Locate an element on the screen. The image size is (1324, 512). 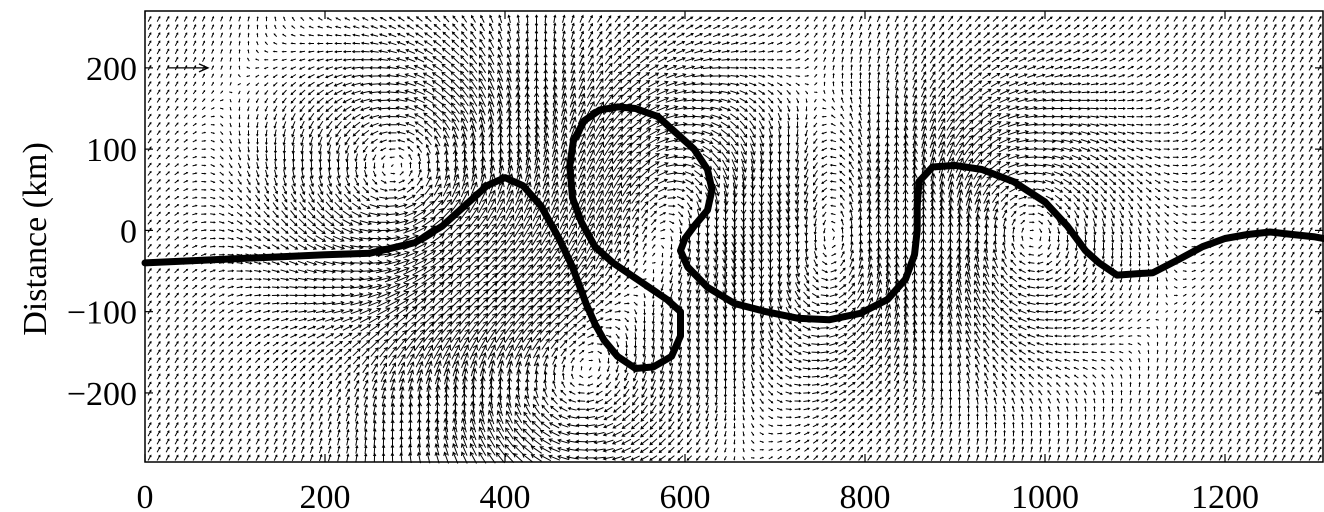
x-tick-label-5: 1000 is located at coordinates (1045, 495).